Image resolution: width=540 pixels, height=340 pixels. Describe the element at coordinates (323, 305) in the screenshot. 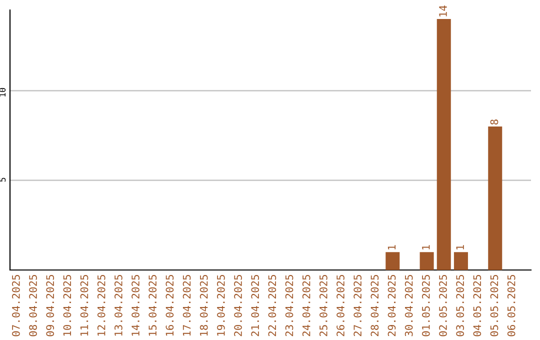

I see `x-tick-label: 25.04.2025` at that location.